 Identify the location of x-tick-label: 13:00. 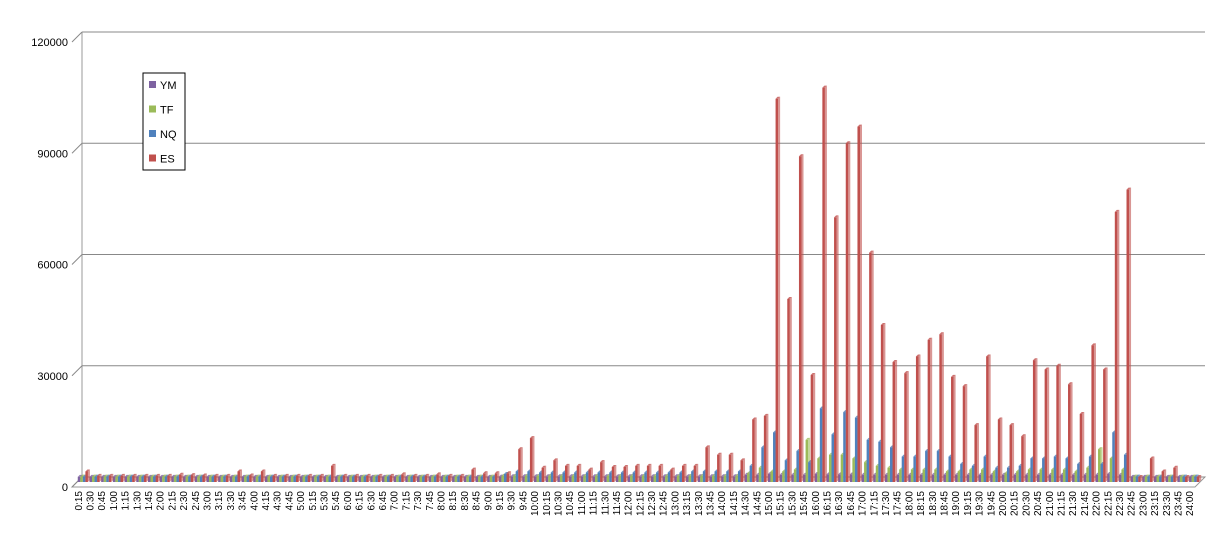
(675, 503).